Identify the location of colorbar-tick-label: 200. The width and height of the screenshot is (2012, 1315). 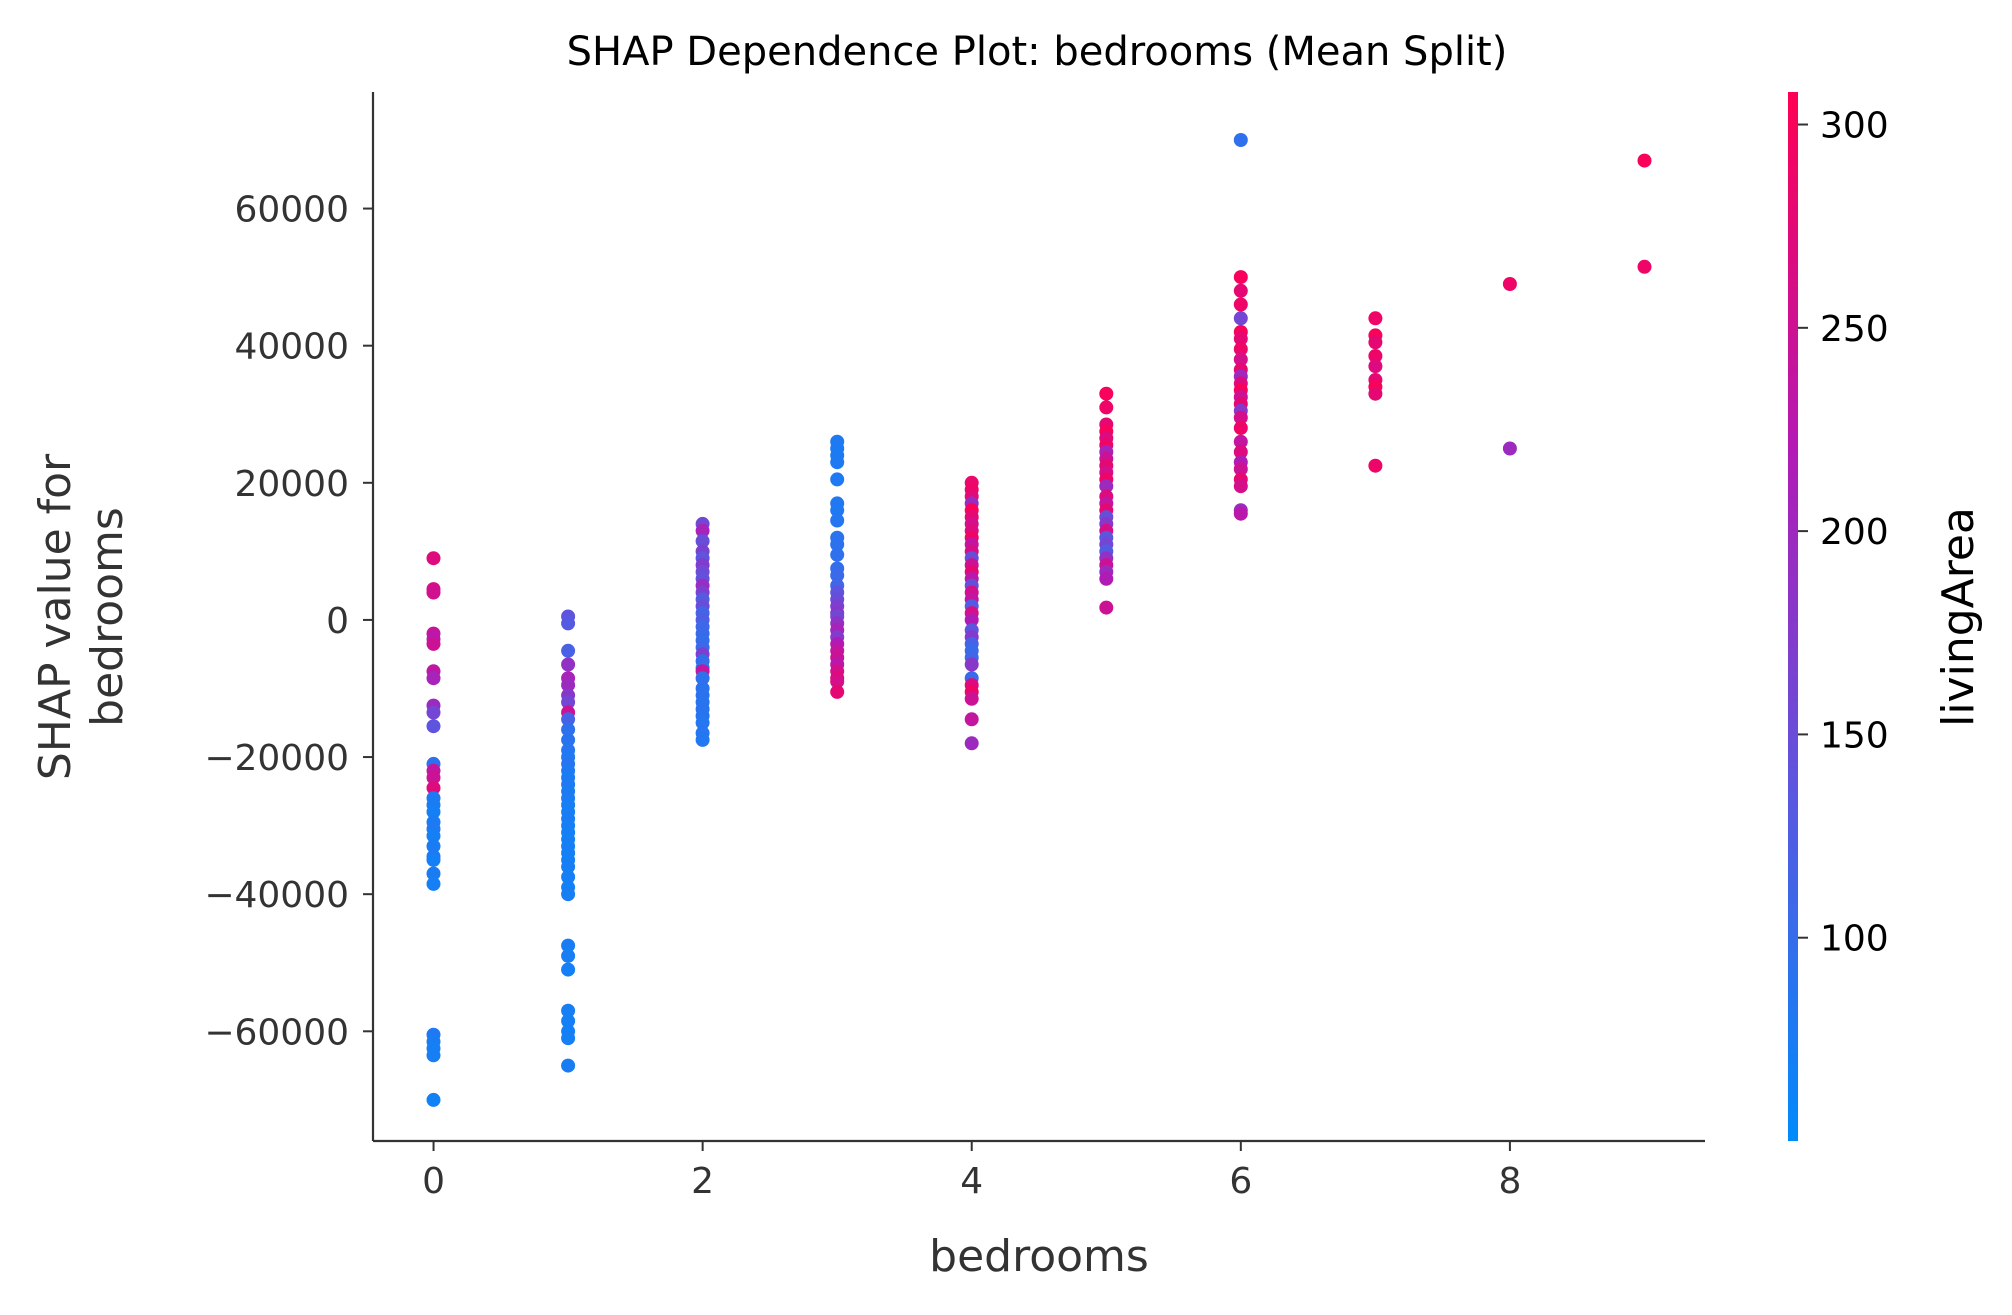
(1854, 532).